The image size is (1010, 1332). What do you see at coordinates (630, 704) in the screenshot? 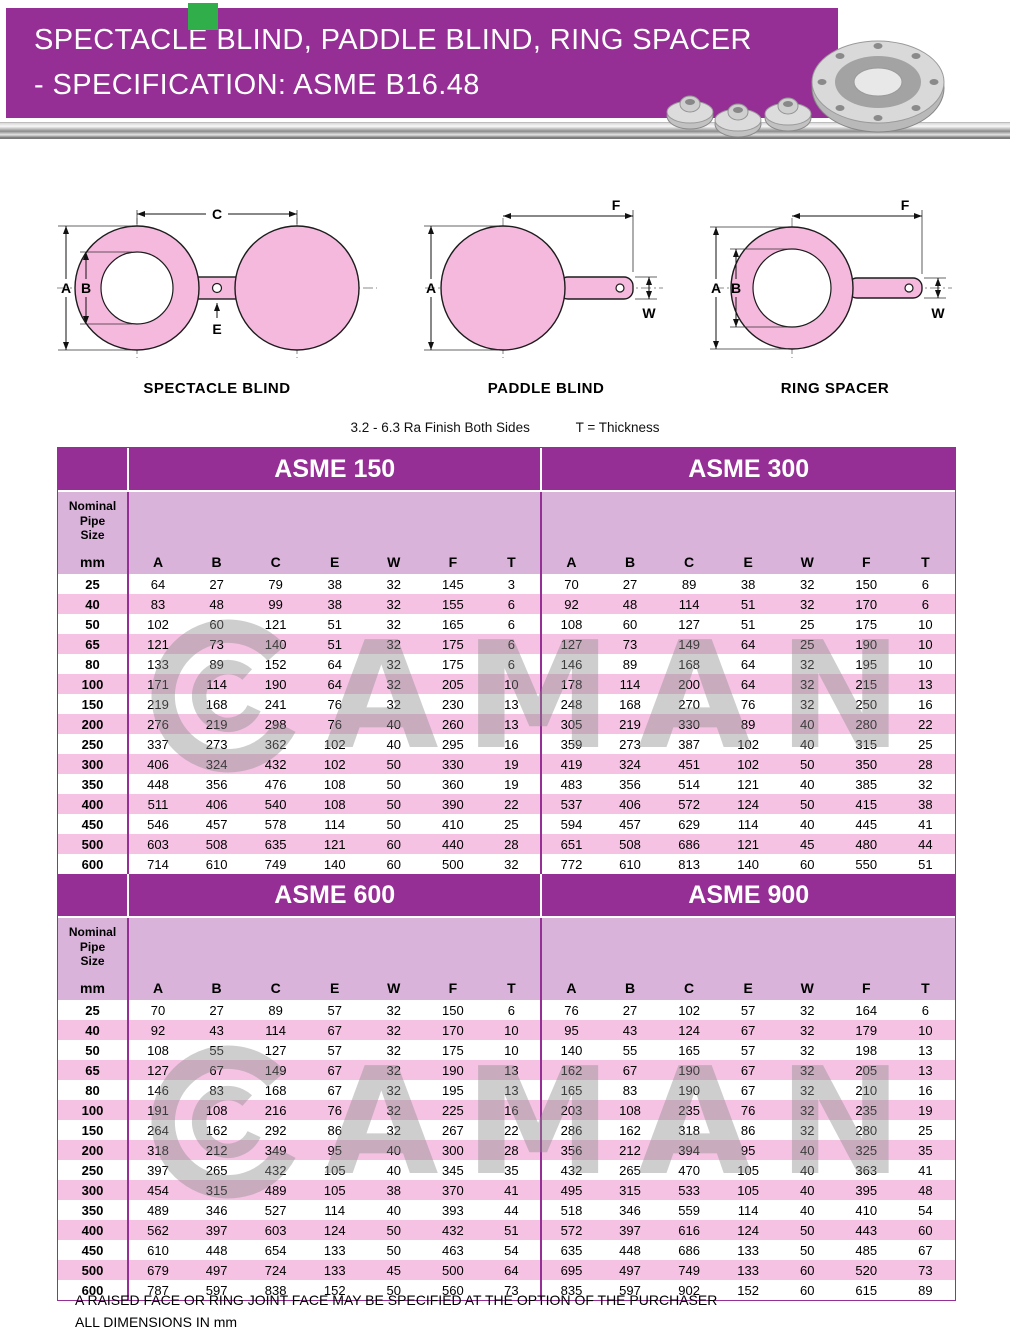
I see `dim-value: 168` at bounding box center [630, 704].